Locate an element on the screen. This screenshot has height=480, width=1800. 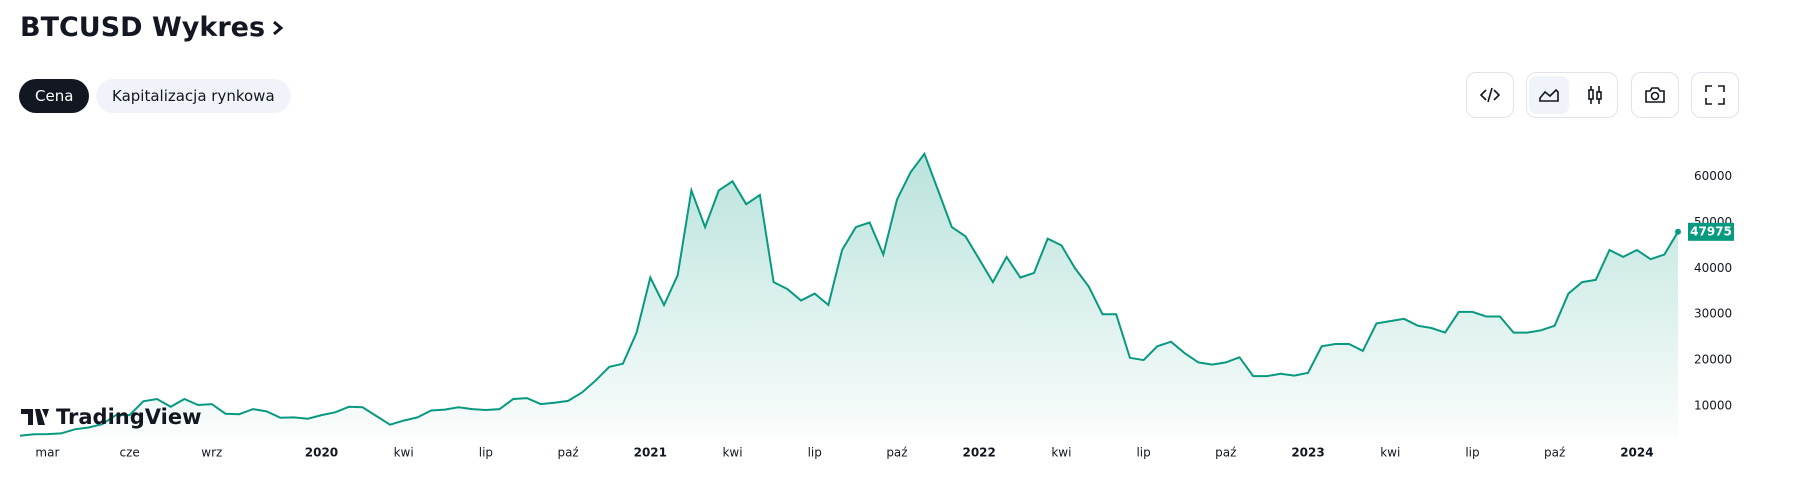
last-price-tag is located at coordinates (1711, 231).